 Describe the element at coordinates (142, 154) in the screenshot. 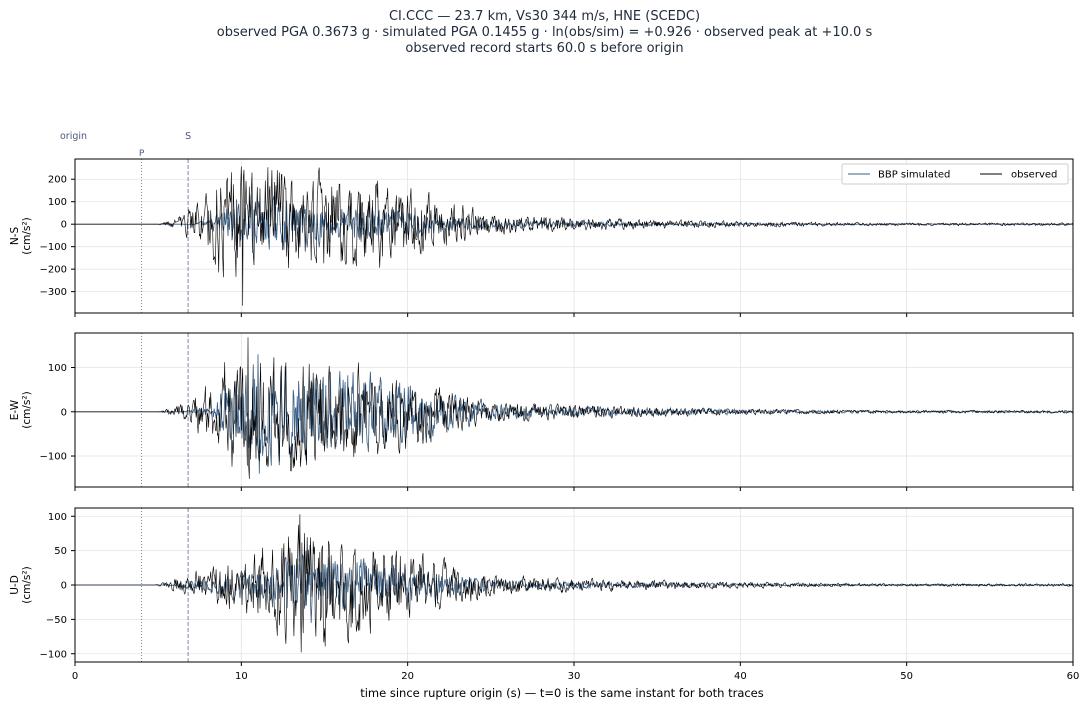

I see `p-label: P` at that location.